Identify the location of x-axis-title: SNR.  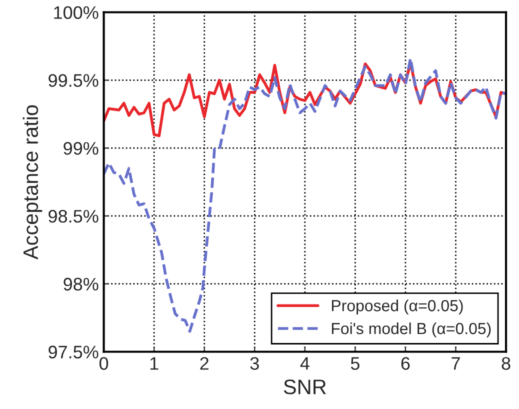
(305, 387).